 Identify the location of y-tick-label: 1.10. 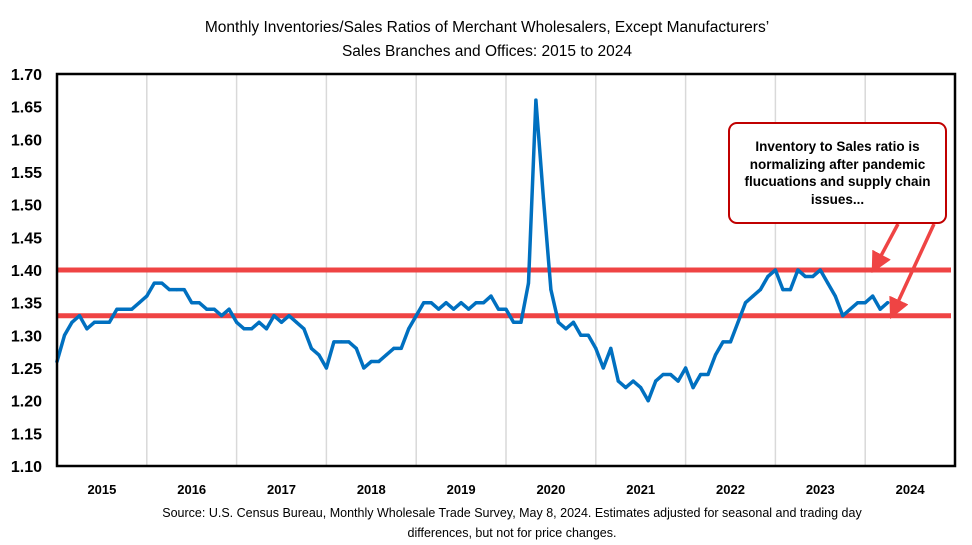
(26, 467).